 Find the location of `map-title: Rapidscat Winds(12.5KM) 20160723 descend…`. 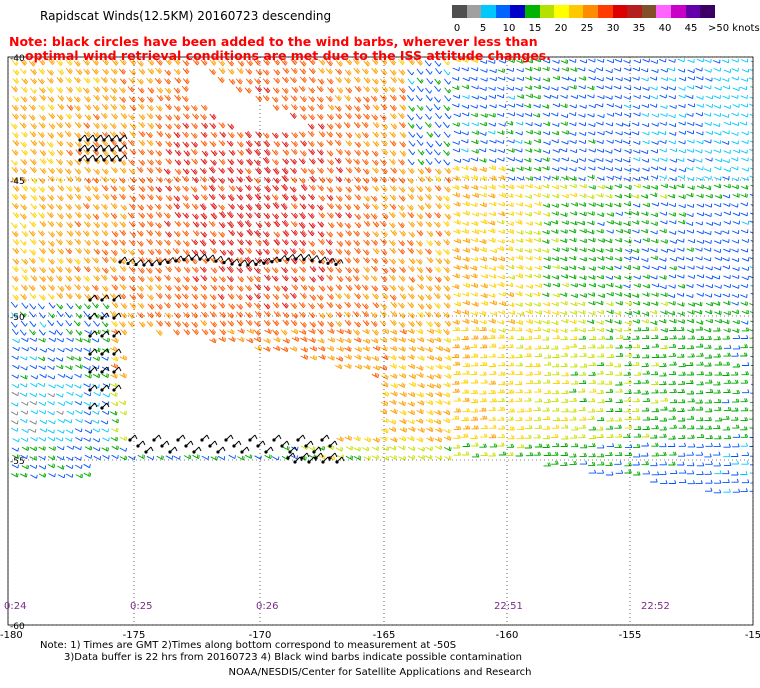

map-title: Rapidscat Winds(12.5KM) 20160723 descend… is located at coordinates (186, 16).